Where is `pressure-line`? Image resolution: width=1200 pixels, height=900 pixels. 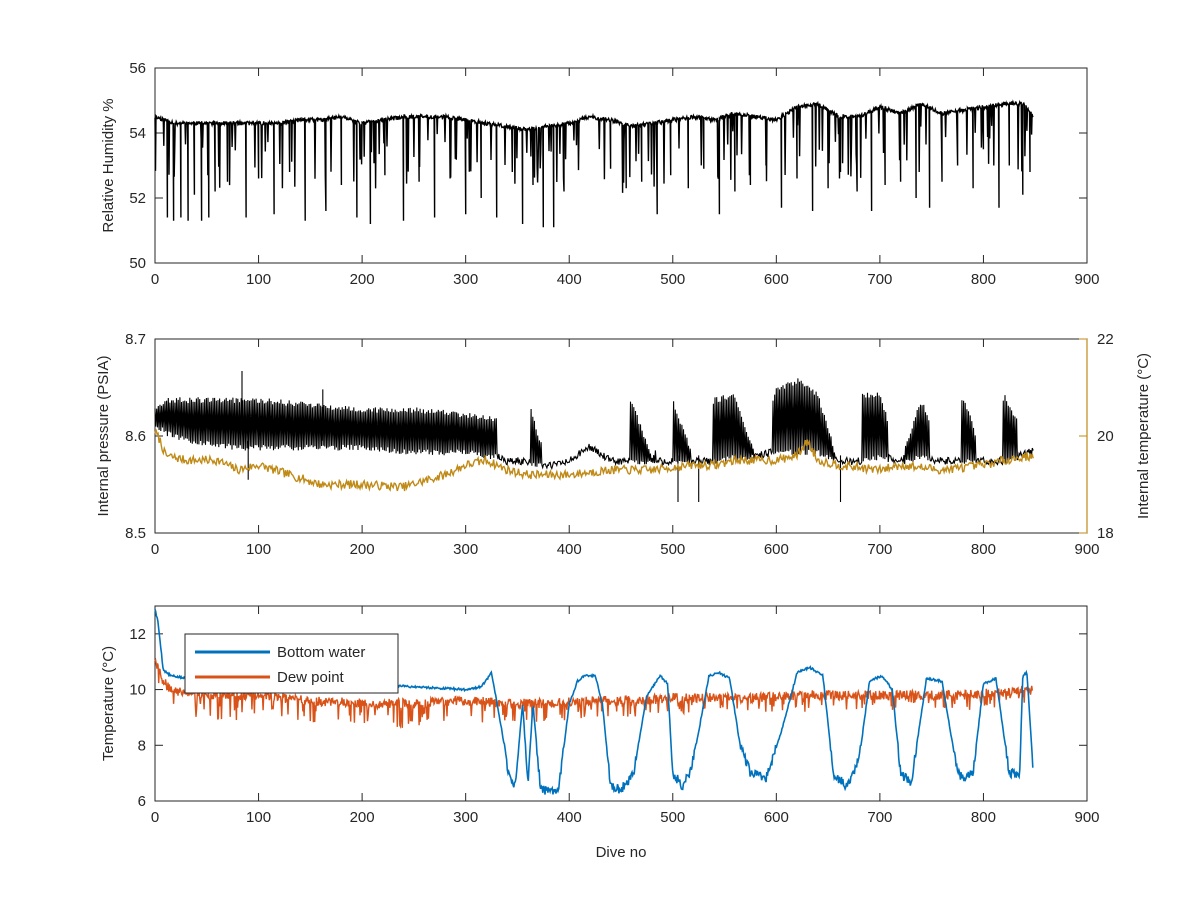
pressure-line is located at coordinates (594, 436).